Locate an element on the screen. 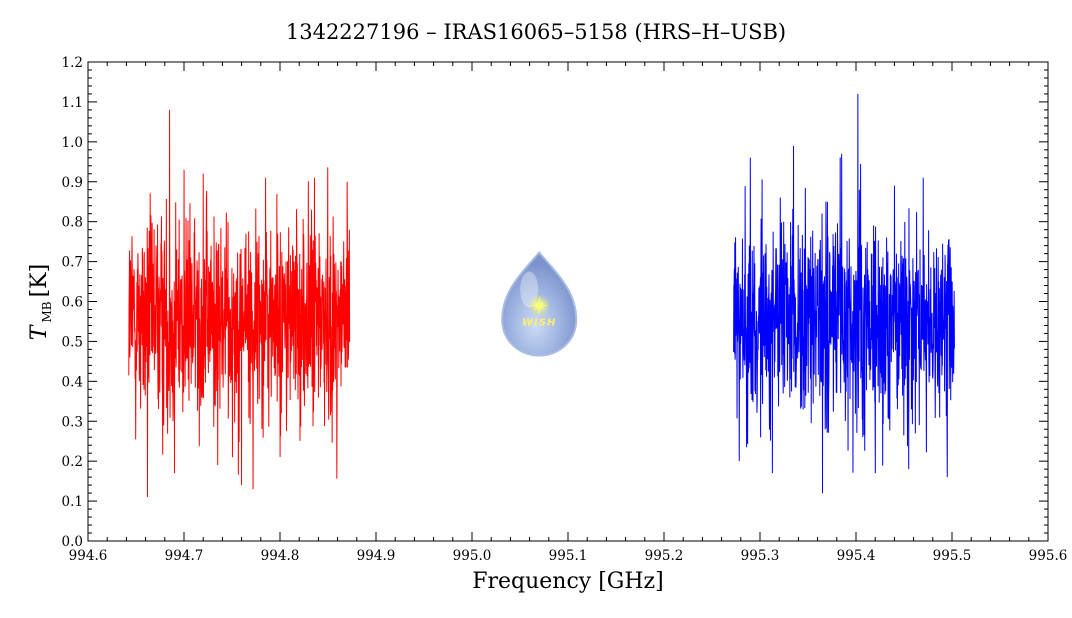 The image size is (1072, 618). y-tick-label: 0.8 is located at coordinates (72, 223).